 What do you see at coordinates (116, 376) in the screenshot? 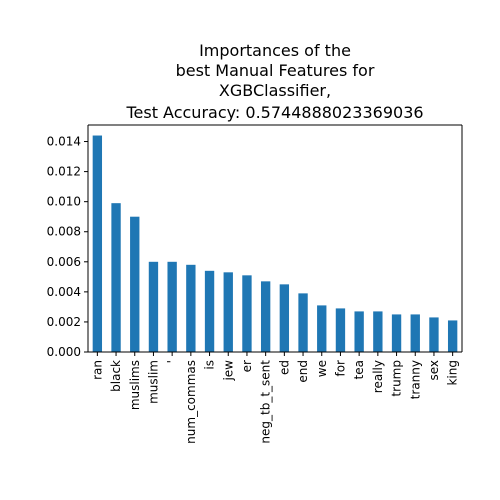
I see `x-tick-label-1: black` at bounding box center [116, 376].